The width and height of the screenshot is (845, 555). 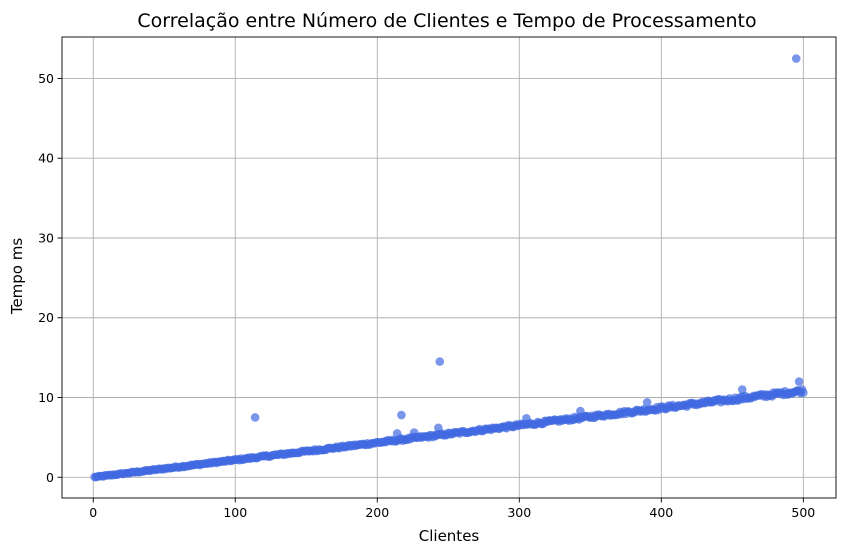 I want to click on y-tick-label-20: 20, so click(x=46, y=317).